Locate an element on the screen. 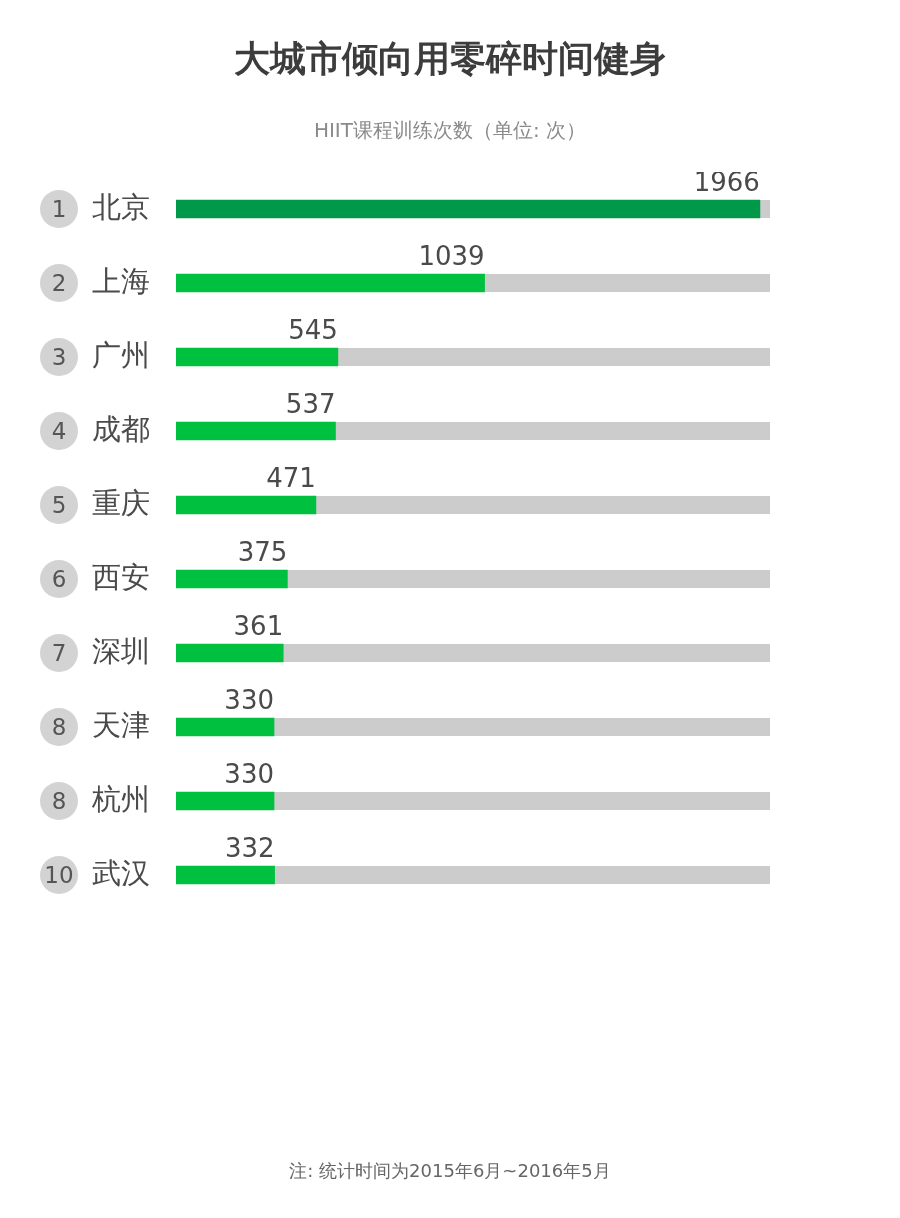 This screenshot has height=1218, width=900. text: 7 is located at coordinates (59, 653).